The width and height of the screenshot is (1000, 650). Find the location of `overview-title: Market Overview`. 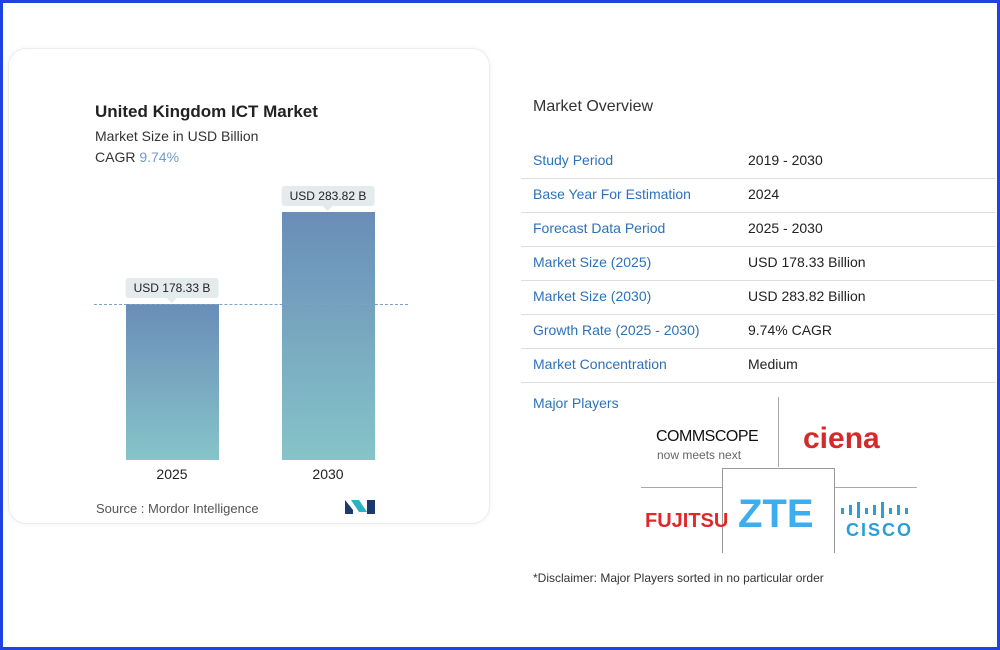

overview-title: Market Overview is located at coordinates (593, 106).